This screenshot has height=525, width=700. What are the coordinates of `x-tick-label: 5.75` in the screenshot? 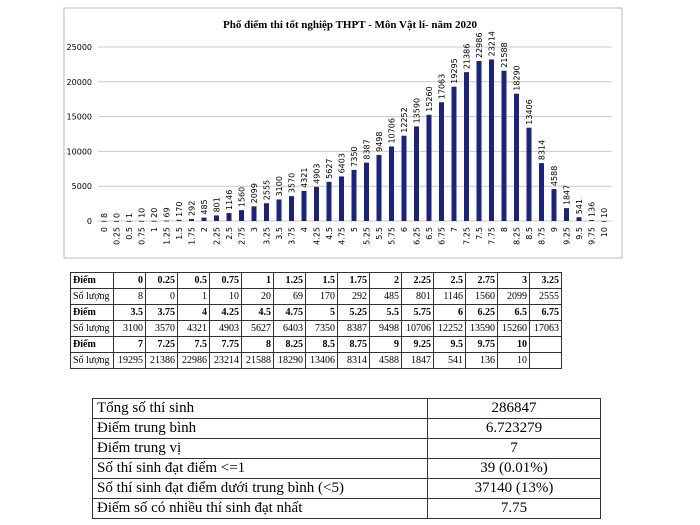 It's located at (392, 236).